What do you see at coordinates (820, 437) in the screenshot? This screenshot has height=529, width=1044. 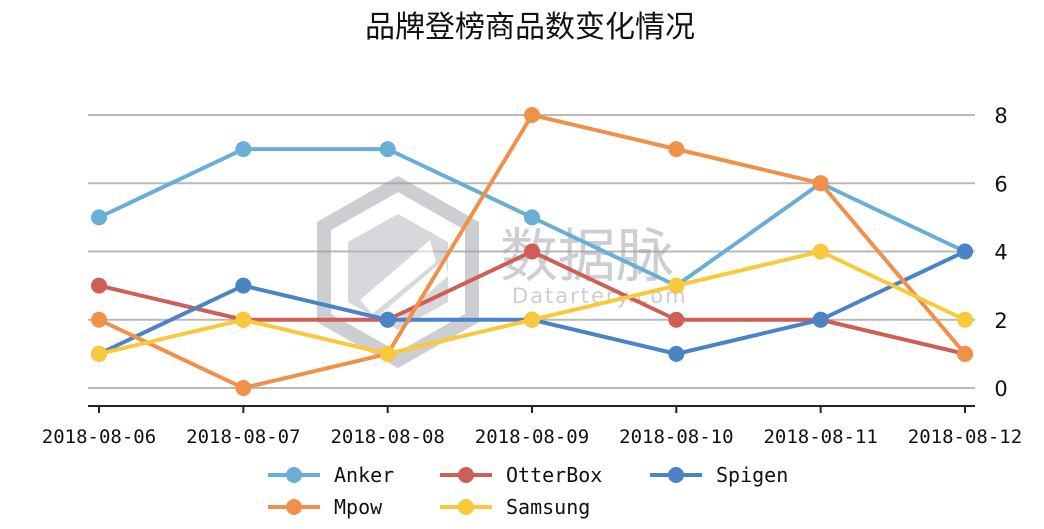 I see `x-tick-label: 2018-08-11` at bounding box center [820, 437].